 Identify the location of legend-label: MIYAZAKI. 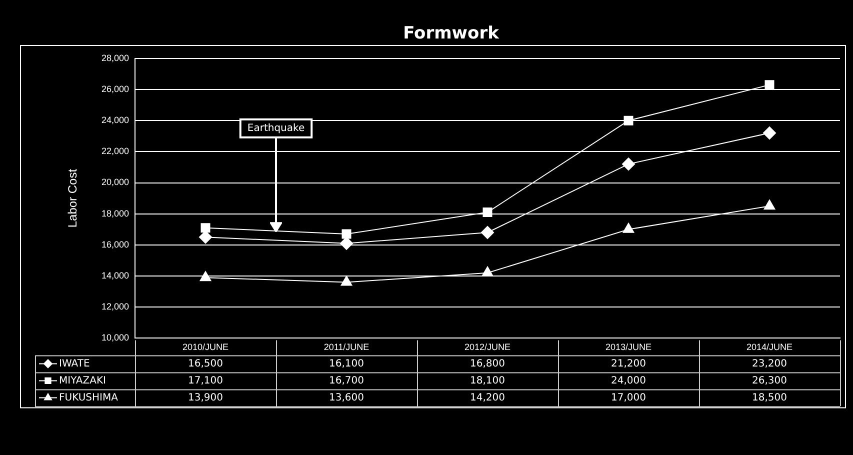
(82, 380).